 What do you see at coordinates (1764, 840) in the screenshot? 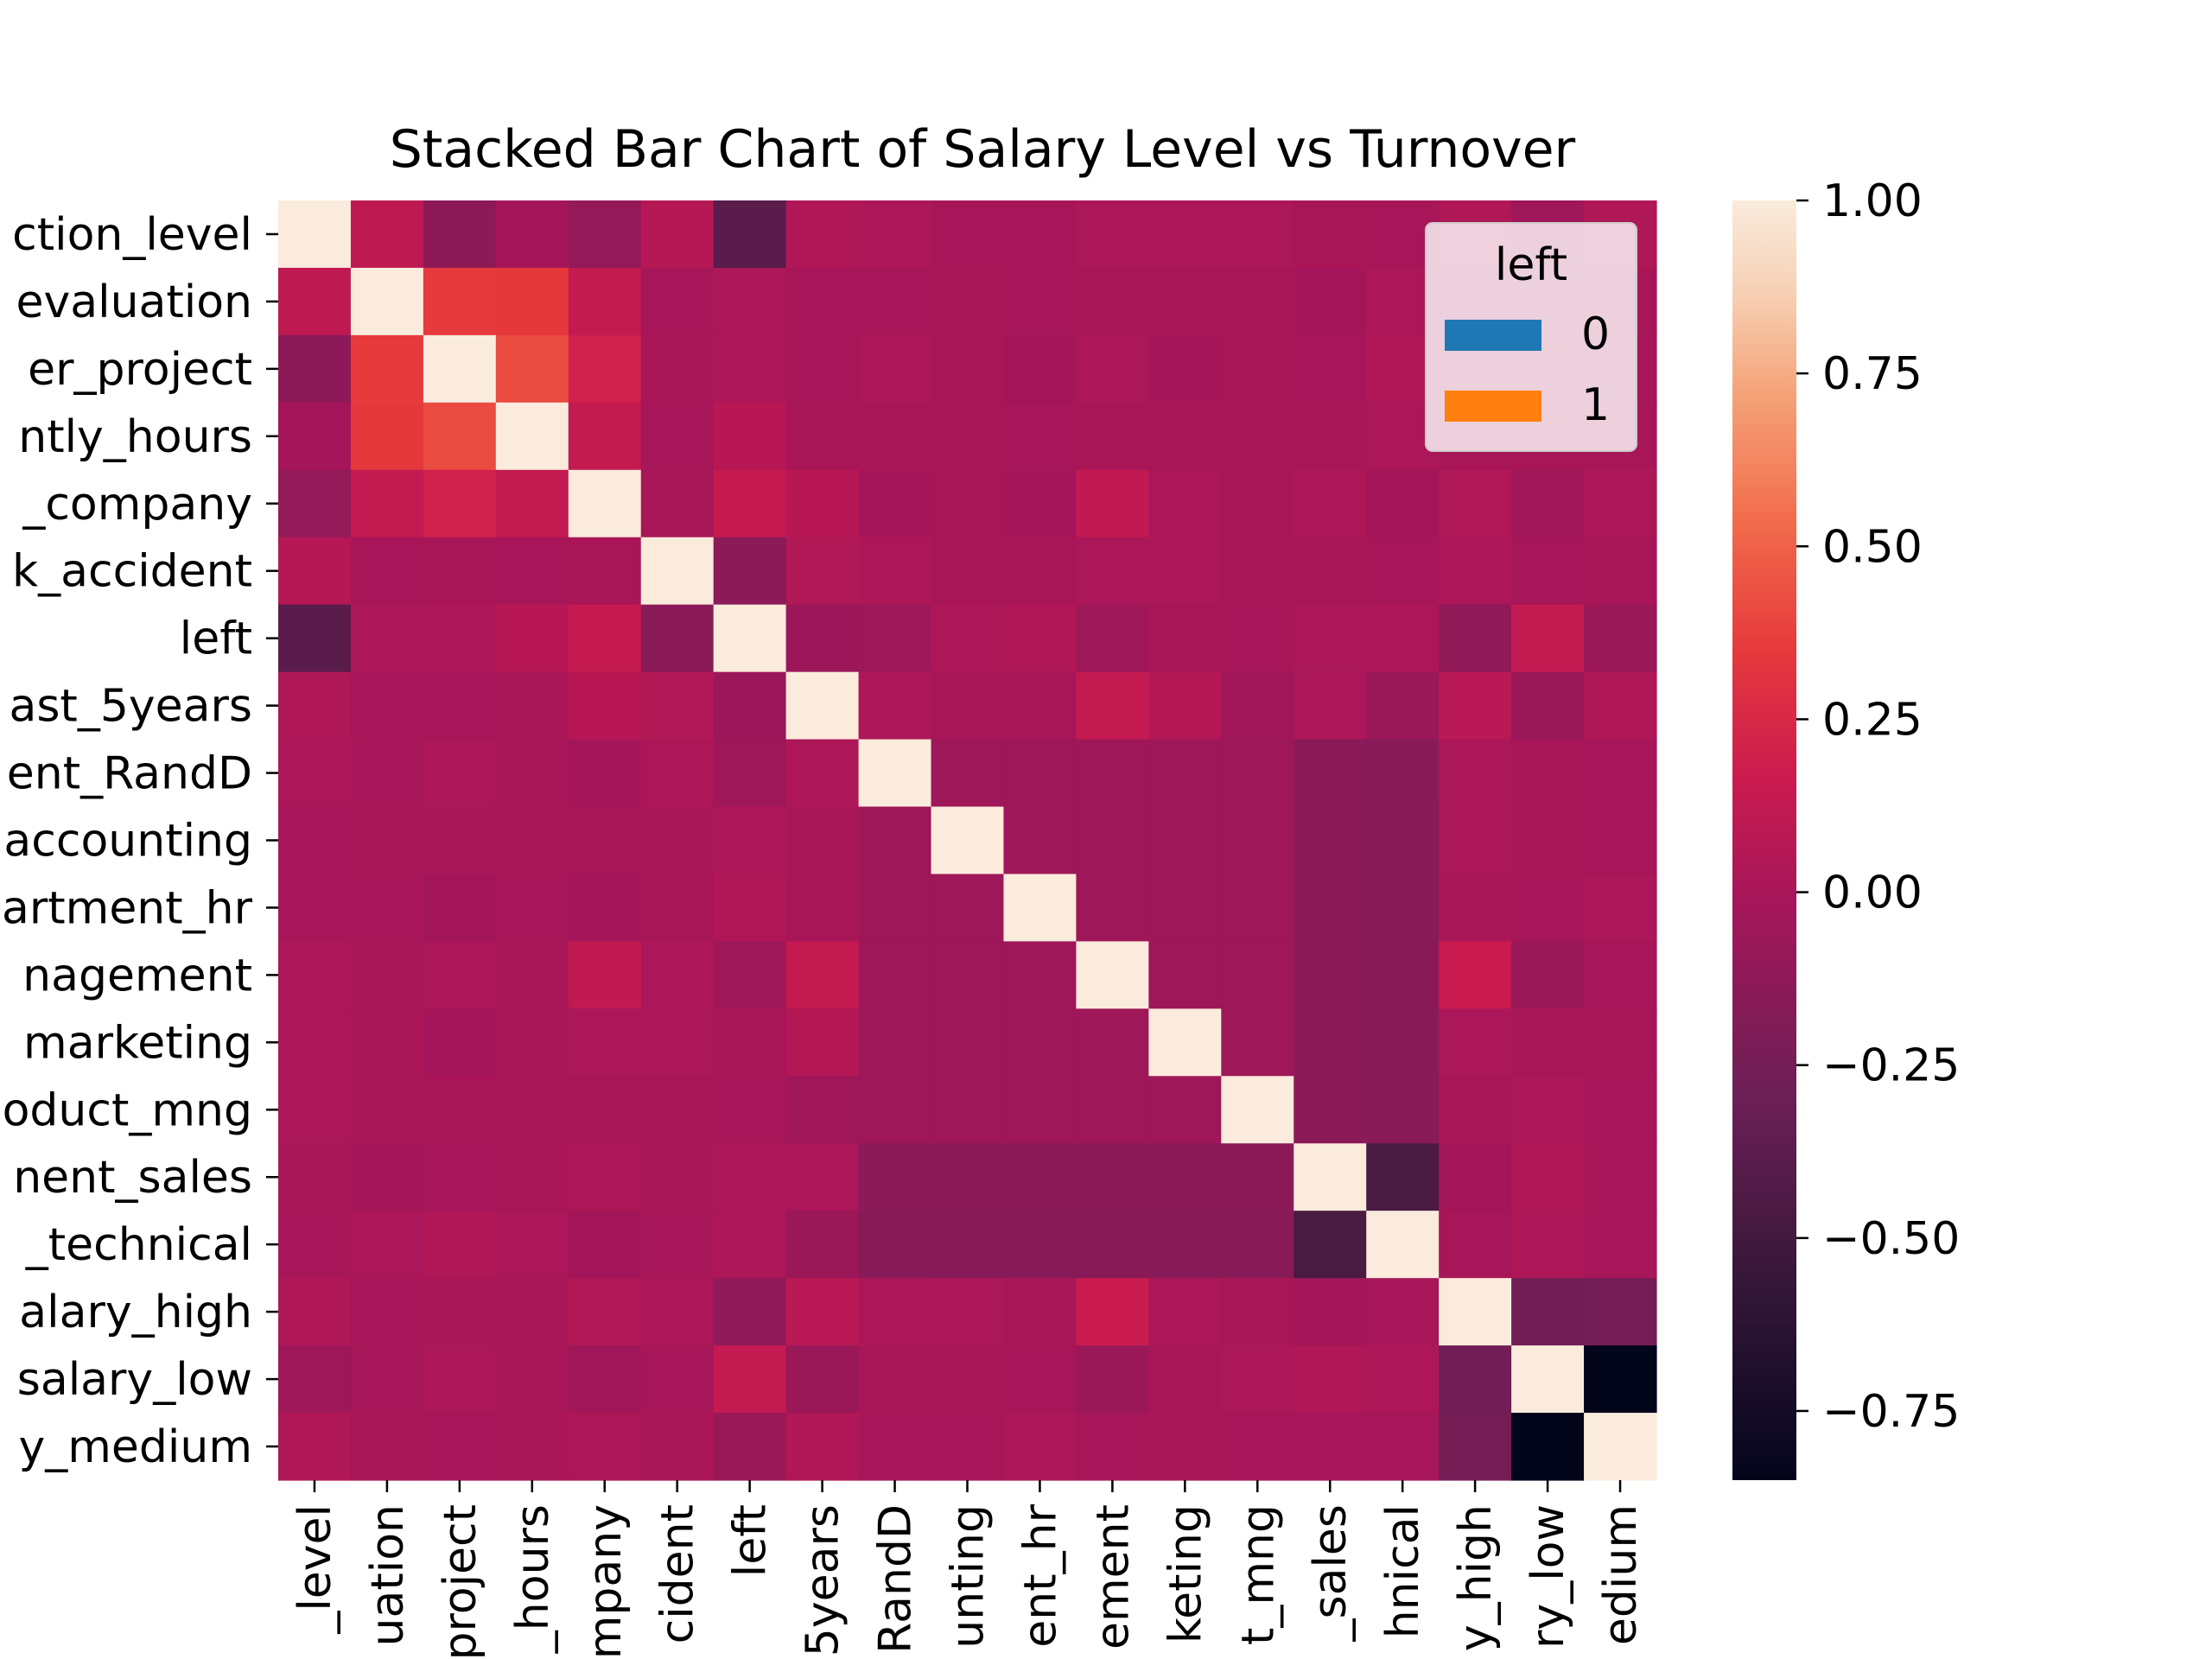
I see `colorbar-gradient` at bounding box center [1764, 840].